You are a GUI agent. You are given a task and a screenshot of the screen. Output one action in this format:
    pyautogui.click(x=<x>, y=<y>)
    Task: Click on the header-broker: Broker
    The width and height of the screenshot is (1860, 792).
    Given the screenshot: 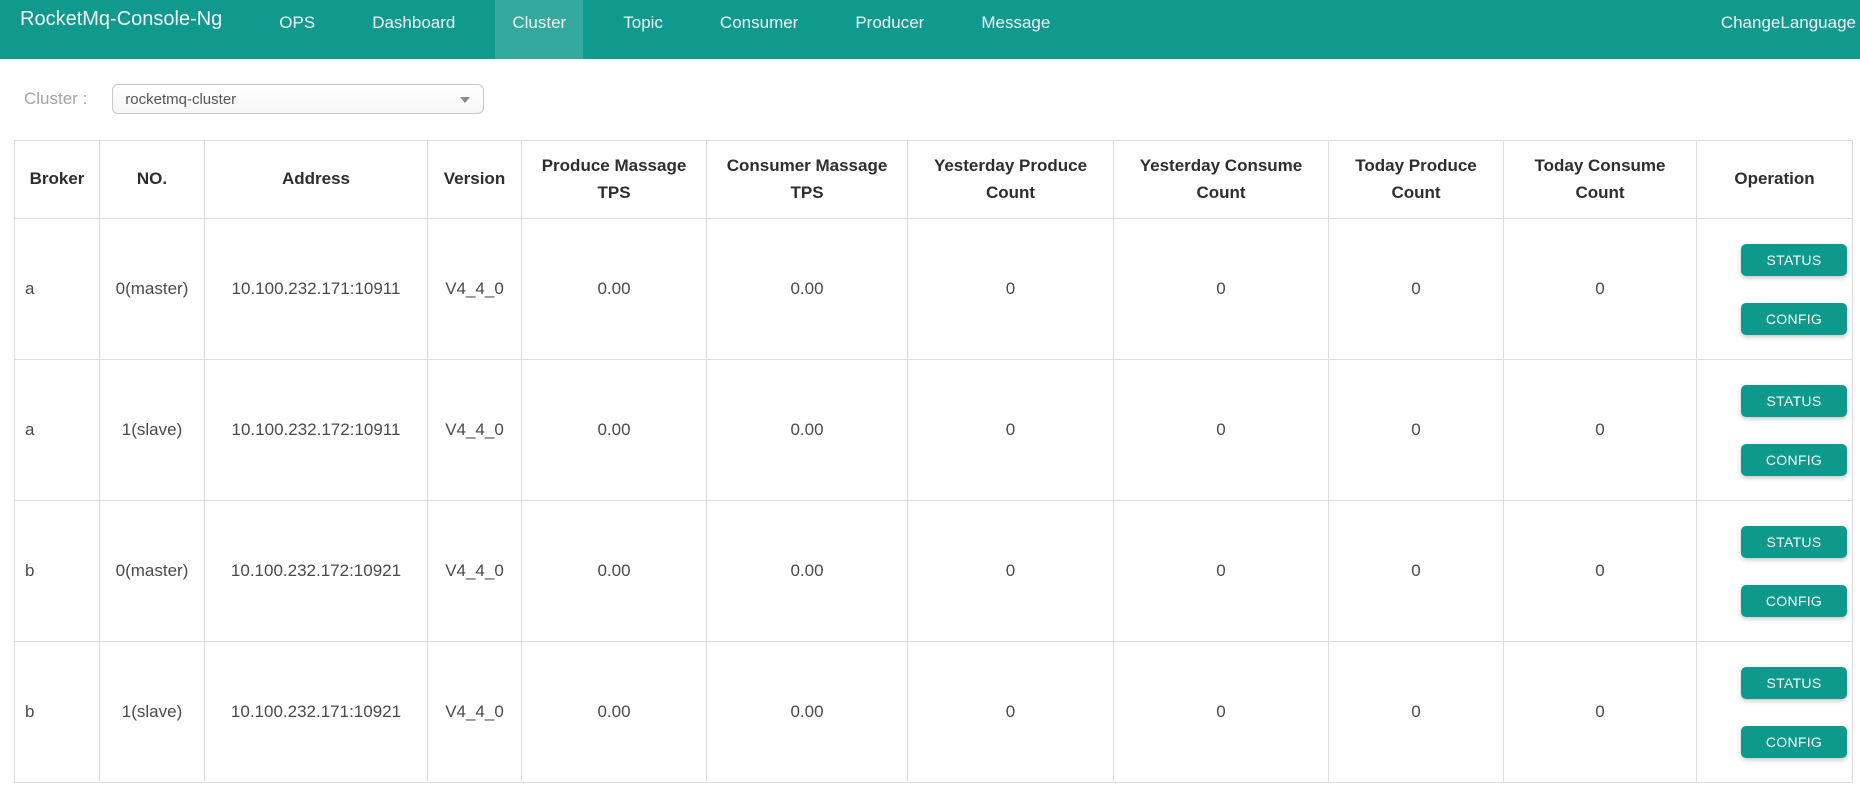 What is the action you would take?
    pyautogui.click(x=57, y=179)
    